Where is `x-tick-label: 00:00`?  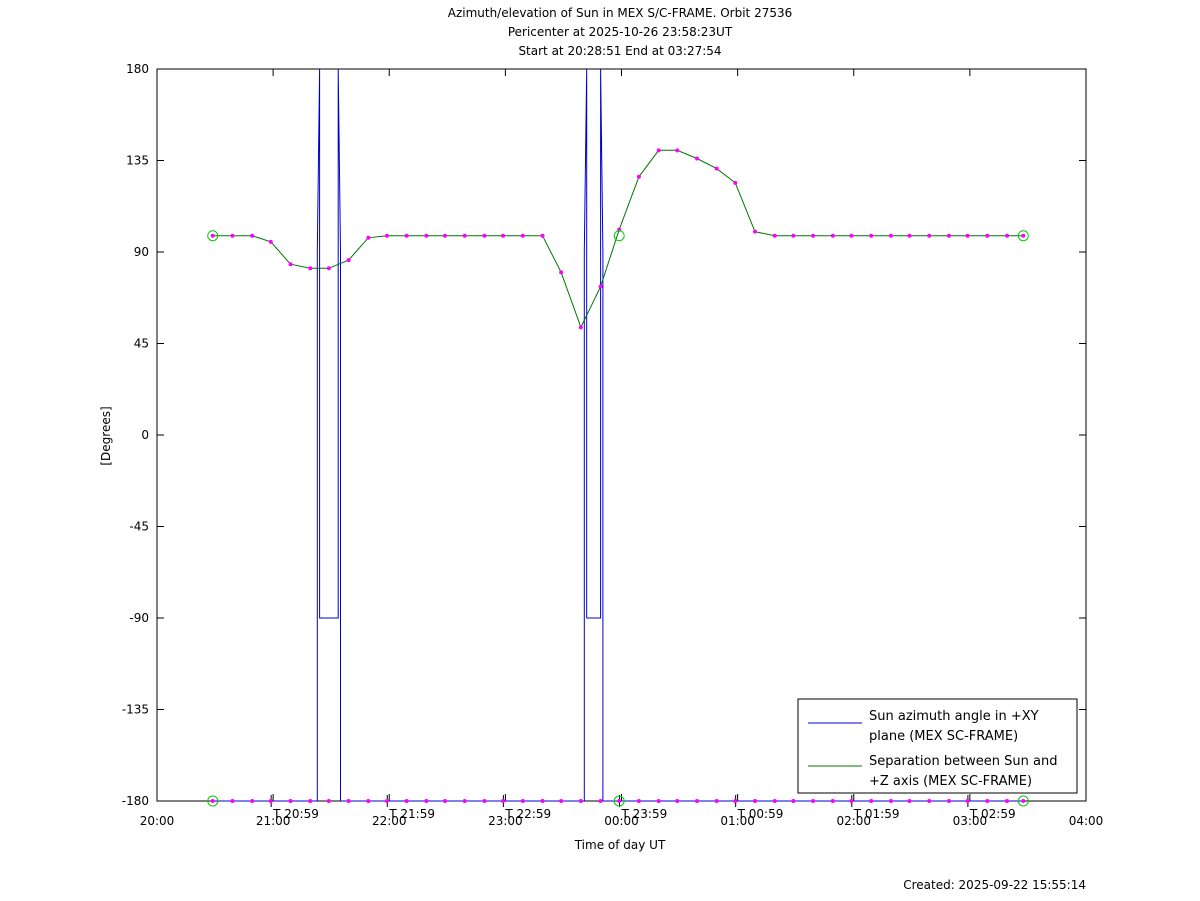
x-tick-label: 00:00 is located at coordinates (621, 821).